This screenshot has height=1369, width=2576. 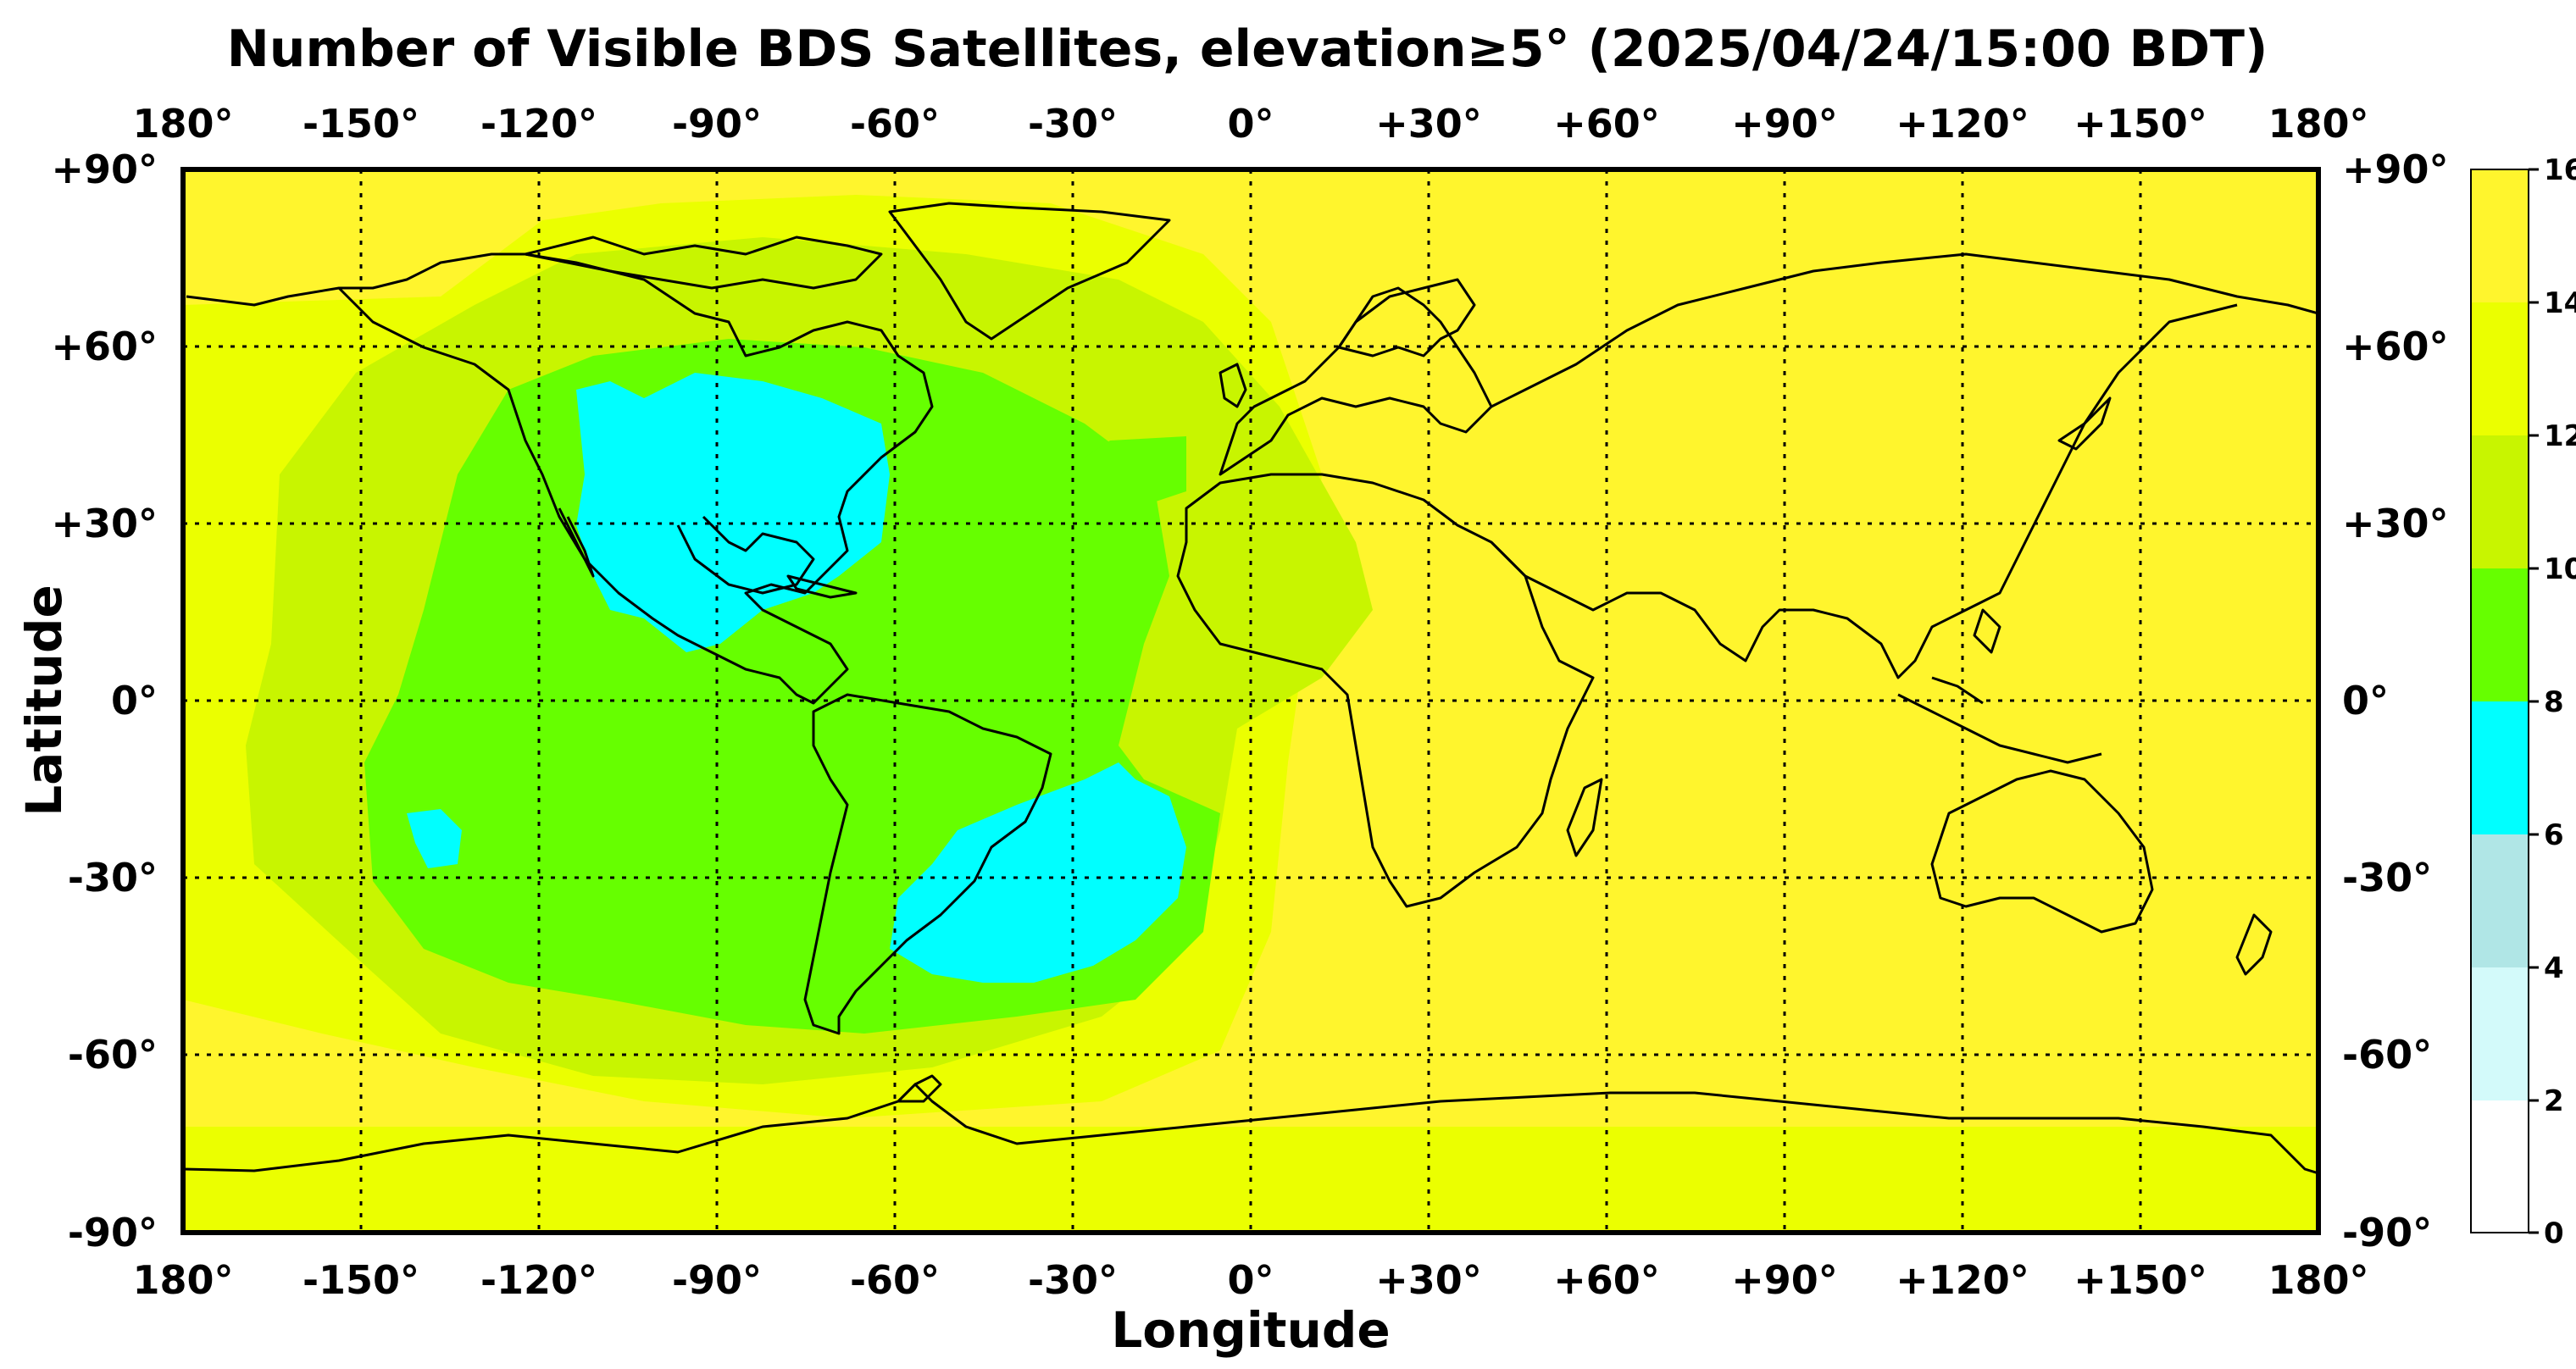 What do you see at coordinates (538, 124) in the screenshot?
I see `top-lon-tick-label: -120°` at bounding box center [538, 124].